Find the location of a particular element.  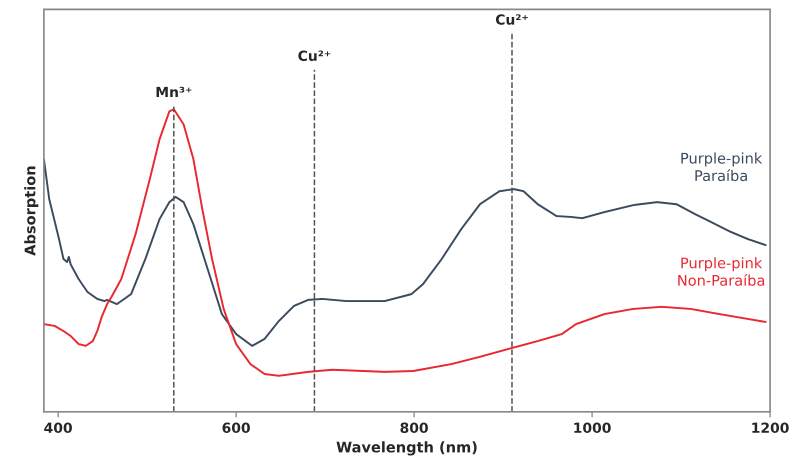

x-tick-label: 1000 is located at coordinates (592, 428).